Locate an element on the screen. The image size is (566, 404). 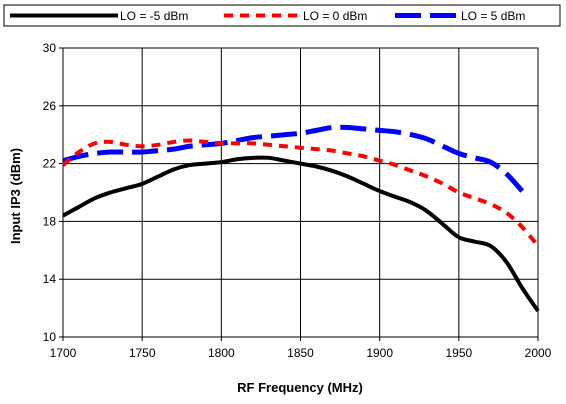
legend-box is located at coordinates (282, 15).